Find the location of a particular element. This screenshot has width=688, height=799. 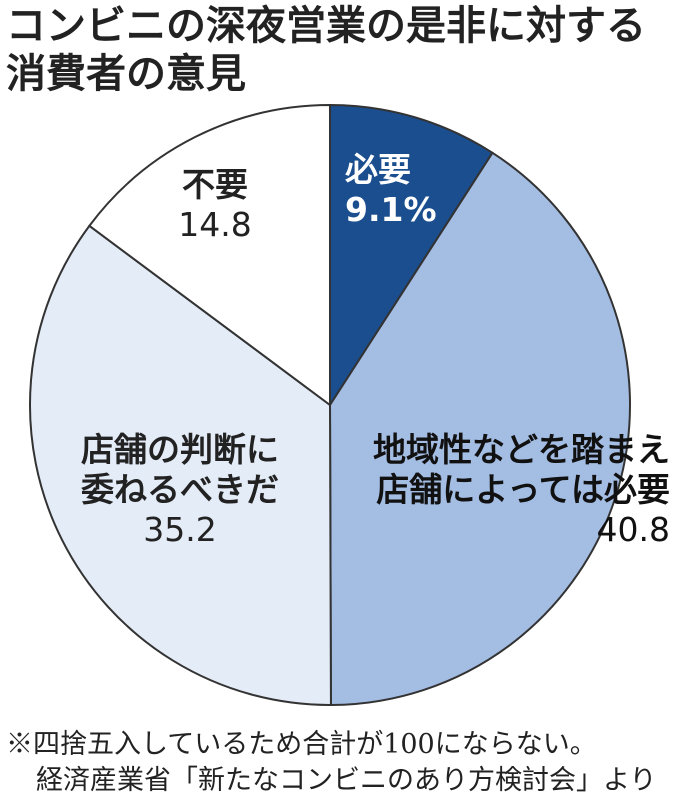

chart-title: コンビニの深夜営業の是非に対する消費者の意見 is located at coordinates (326, 50).